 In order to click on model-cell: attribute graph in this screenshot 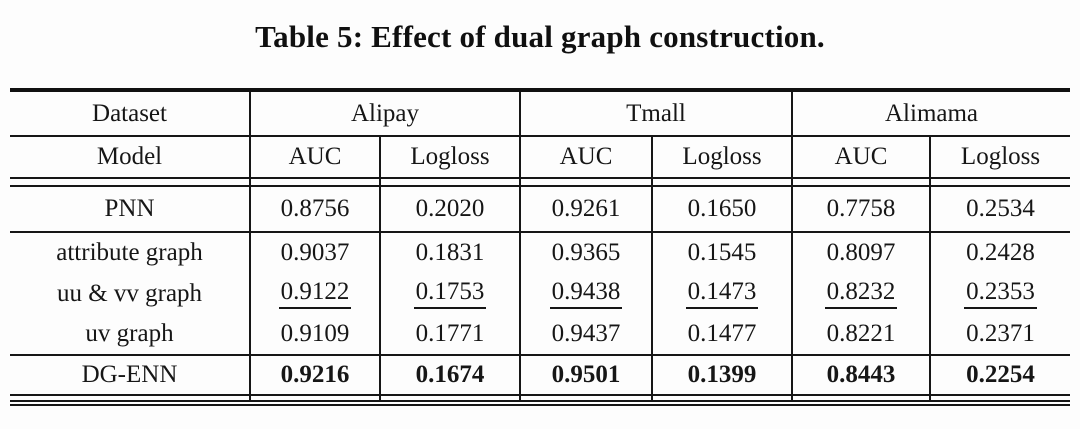, I will do `click(130, 252)`.